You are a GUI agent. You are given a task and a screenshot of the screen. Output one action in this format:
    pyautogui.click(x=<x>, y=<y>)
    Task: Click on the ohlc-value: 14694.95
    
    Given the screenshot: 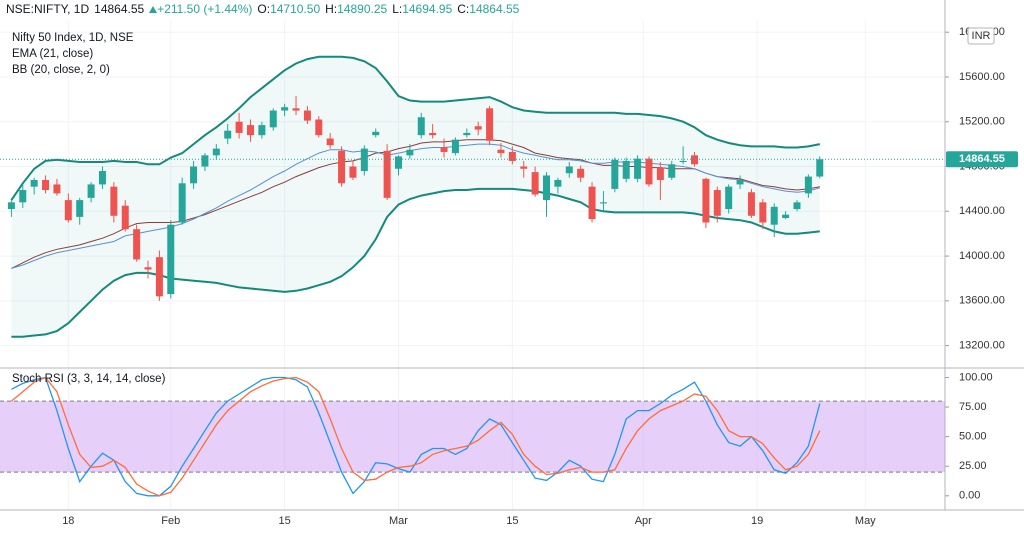 What is the action you would take?
    pyautogui.click(x=427, y=9)
    